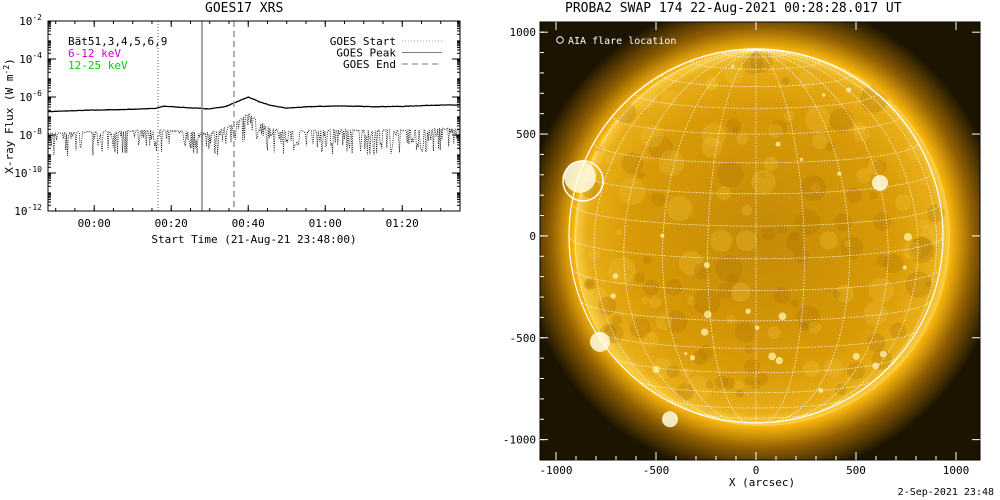 The image size is (1000, 500). Describe the element at coordinates (28, 172) in the screenshot. I see `goes-y-tick-label: 10⁻¹⁰` at that location.